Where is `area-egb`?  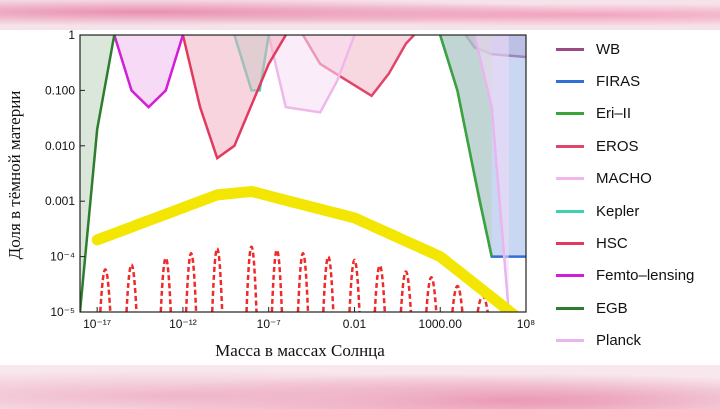
area-egb is located at coordinates (97, 173).